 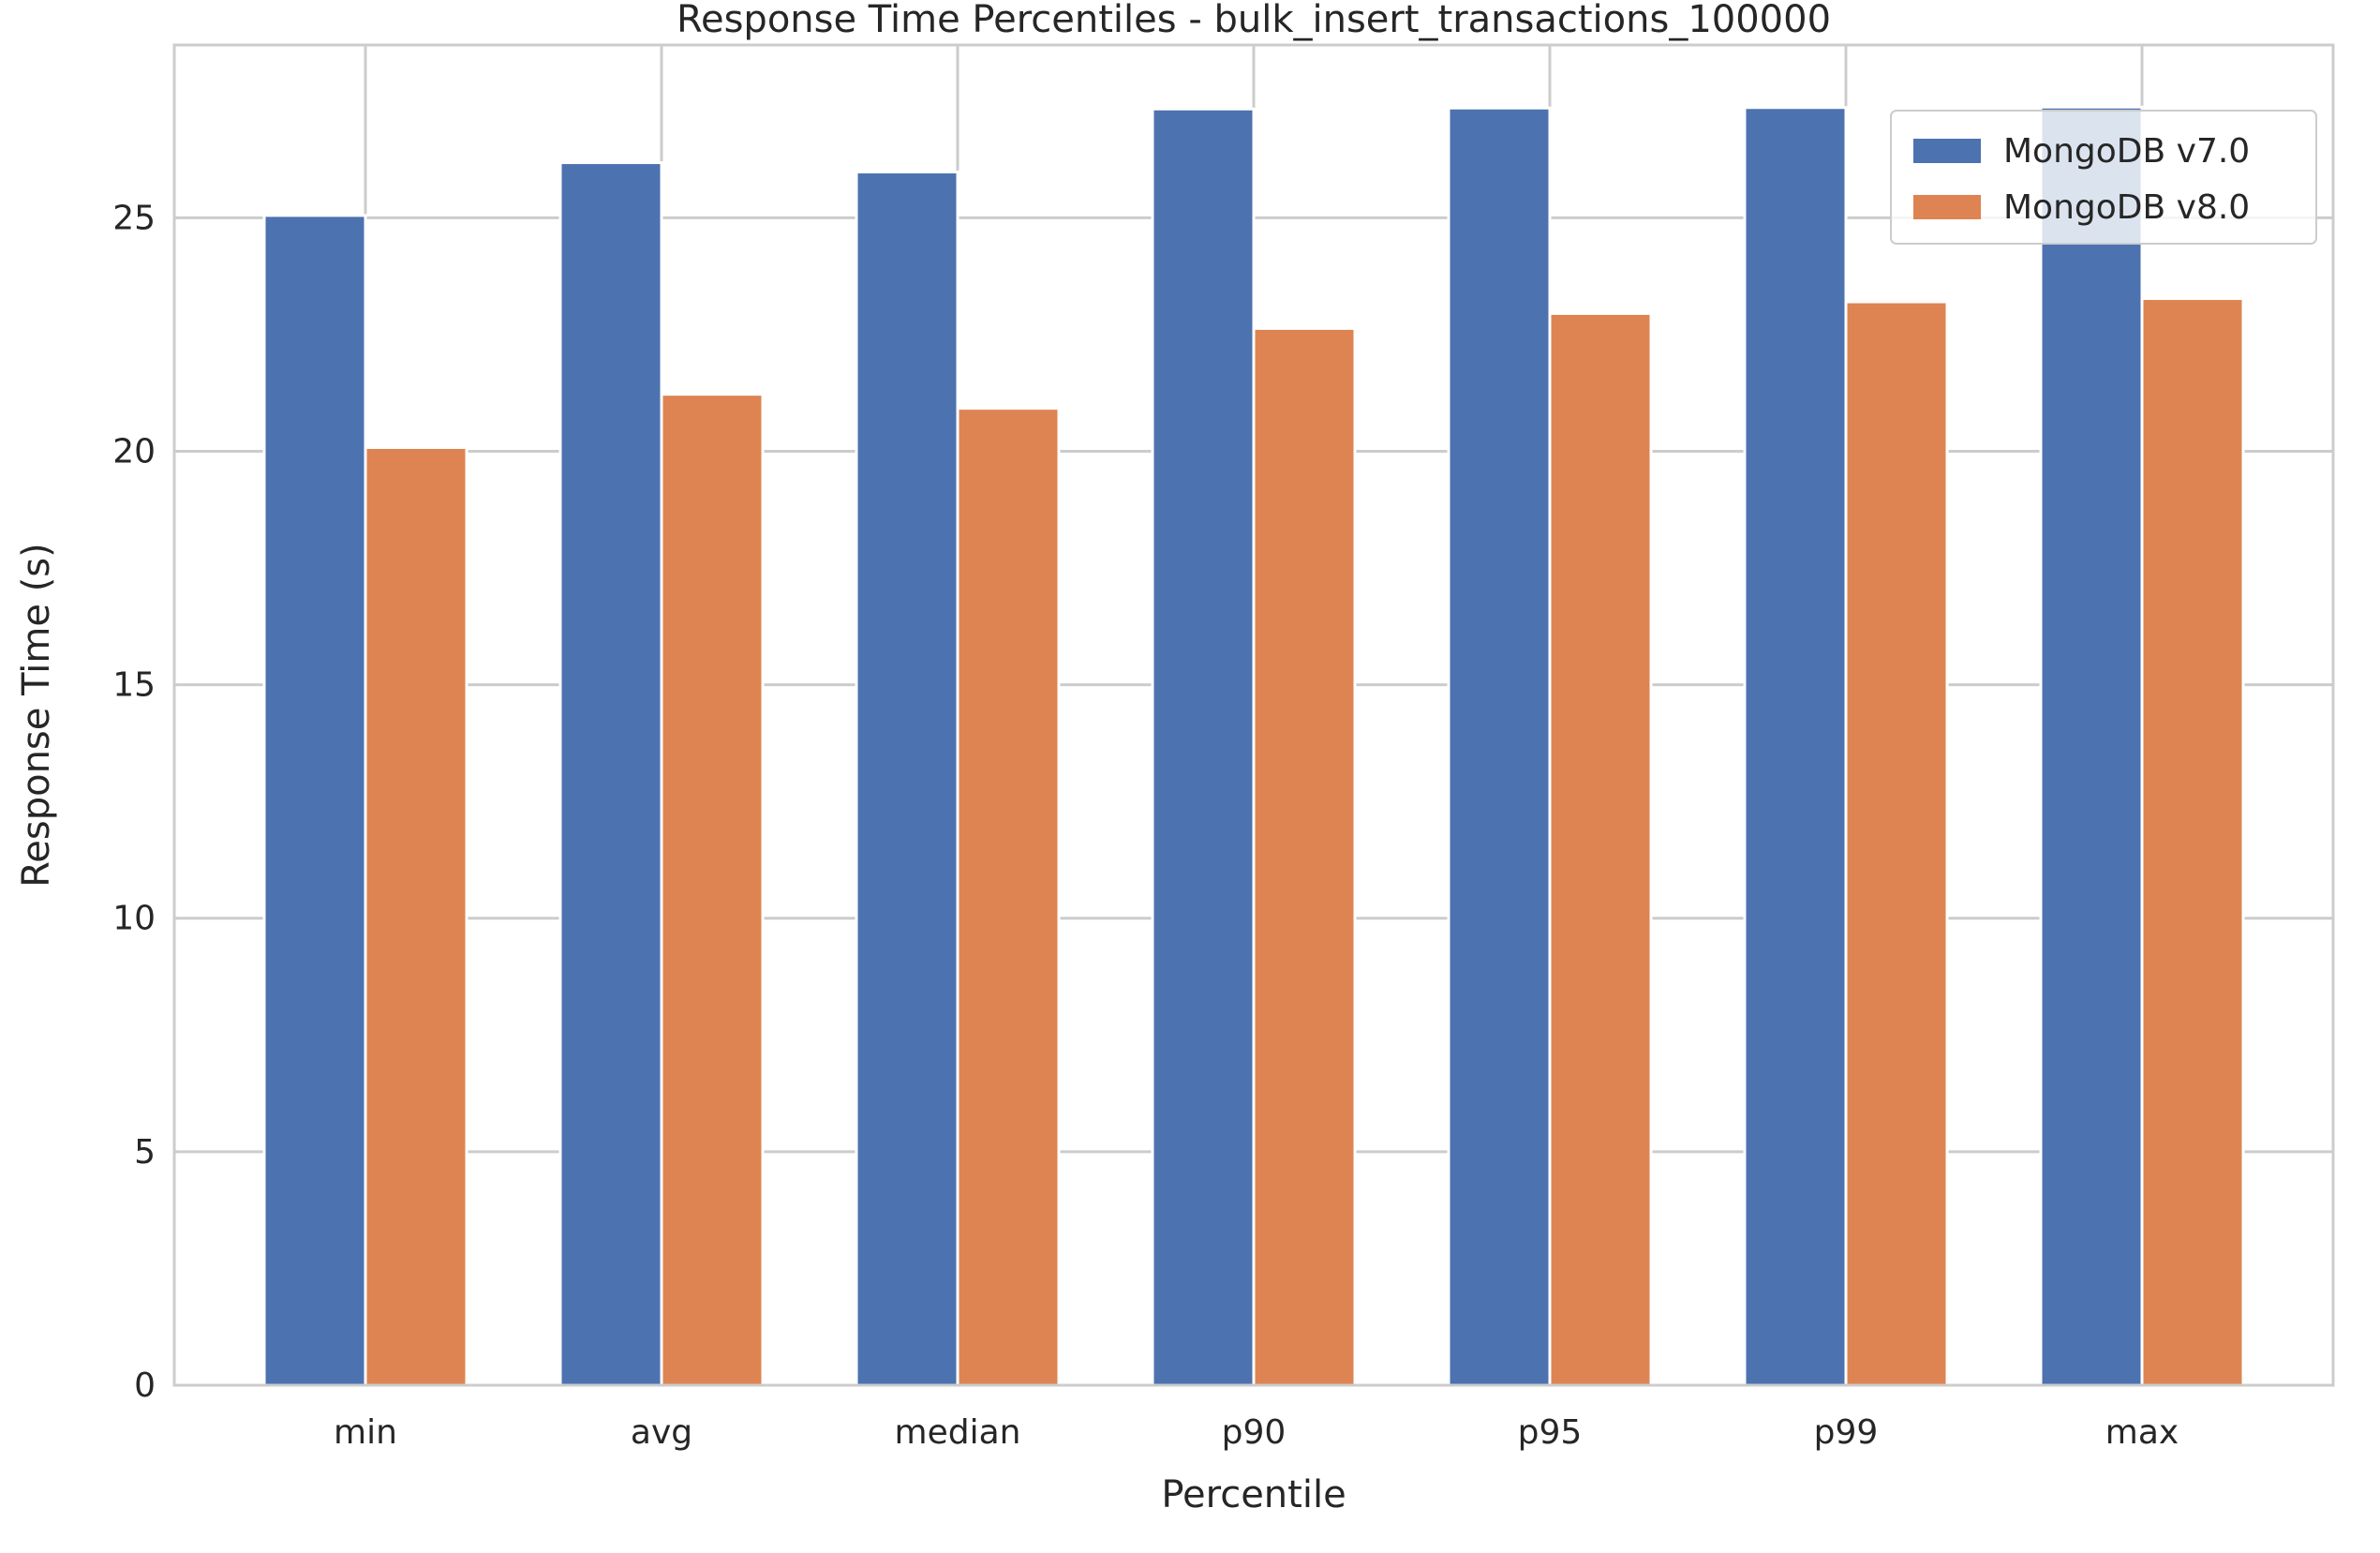 What do you see at coordinates (661, 1433) in the screenshot?
I see `x-tick-label: avg` at bounding box center [661, 1433].